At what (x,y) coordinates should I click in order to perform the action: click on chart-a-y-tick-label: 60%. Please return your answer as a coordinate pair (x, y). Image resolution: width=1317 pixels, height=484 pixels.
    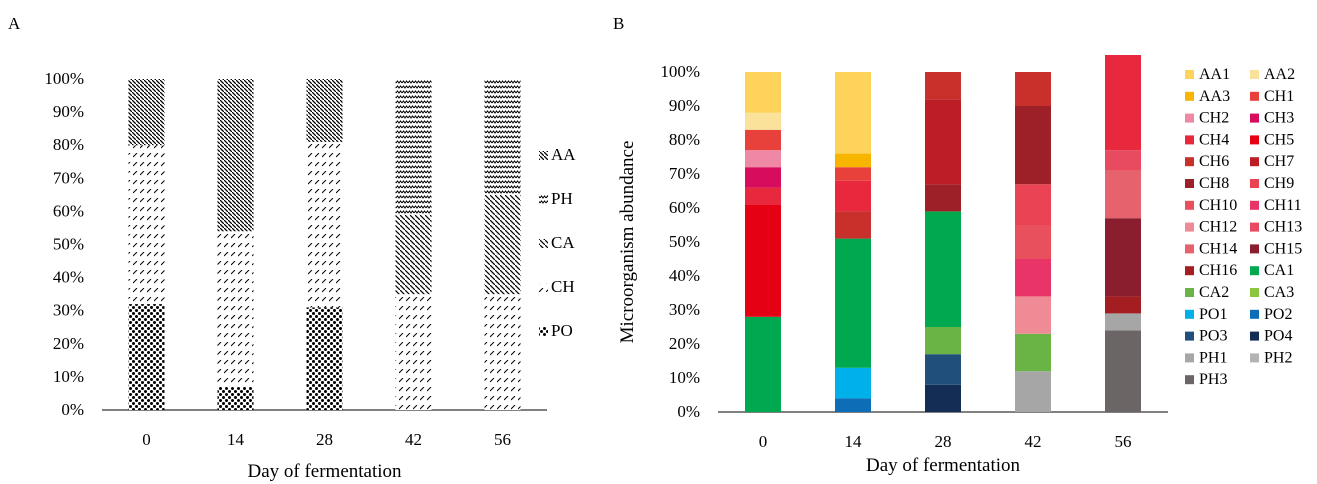
    Looking at the image, I should click on (68, 210).